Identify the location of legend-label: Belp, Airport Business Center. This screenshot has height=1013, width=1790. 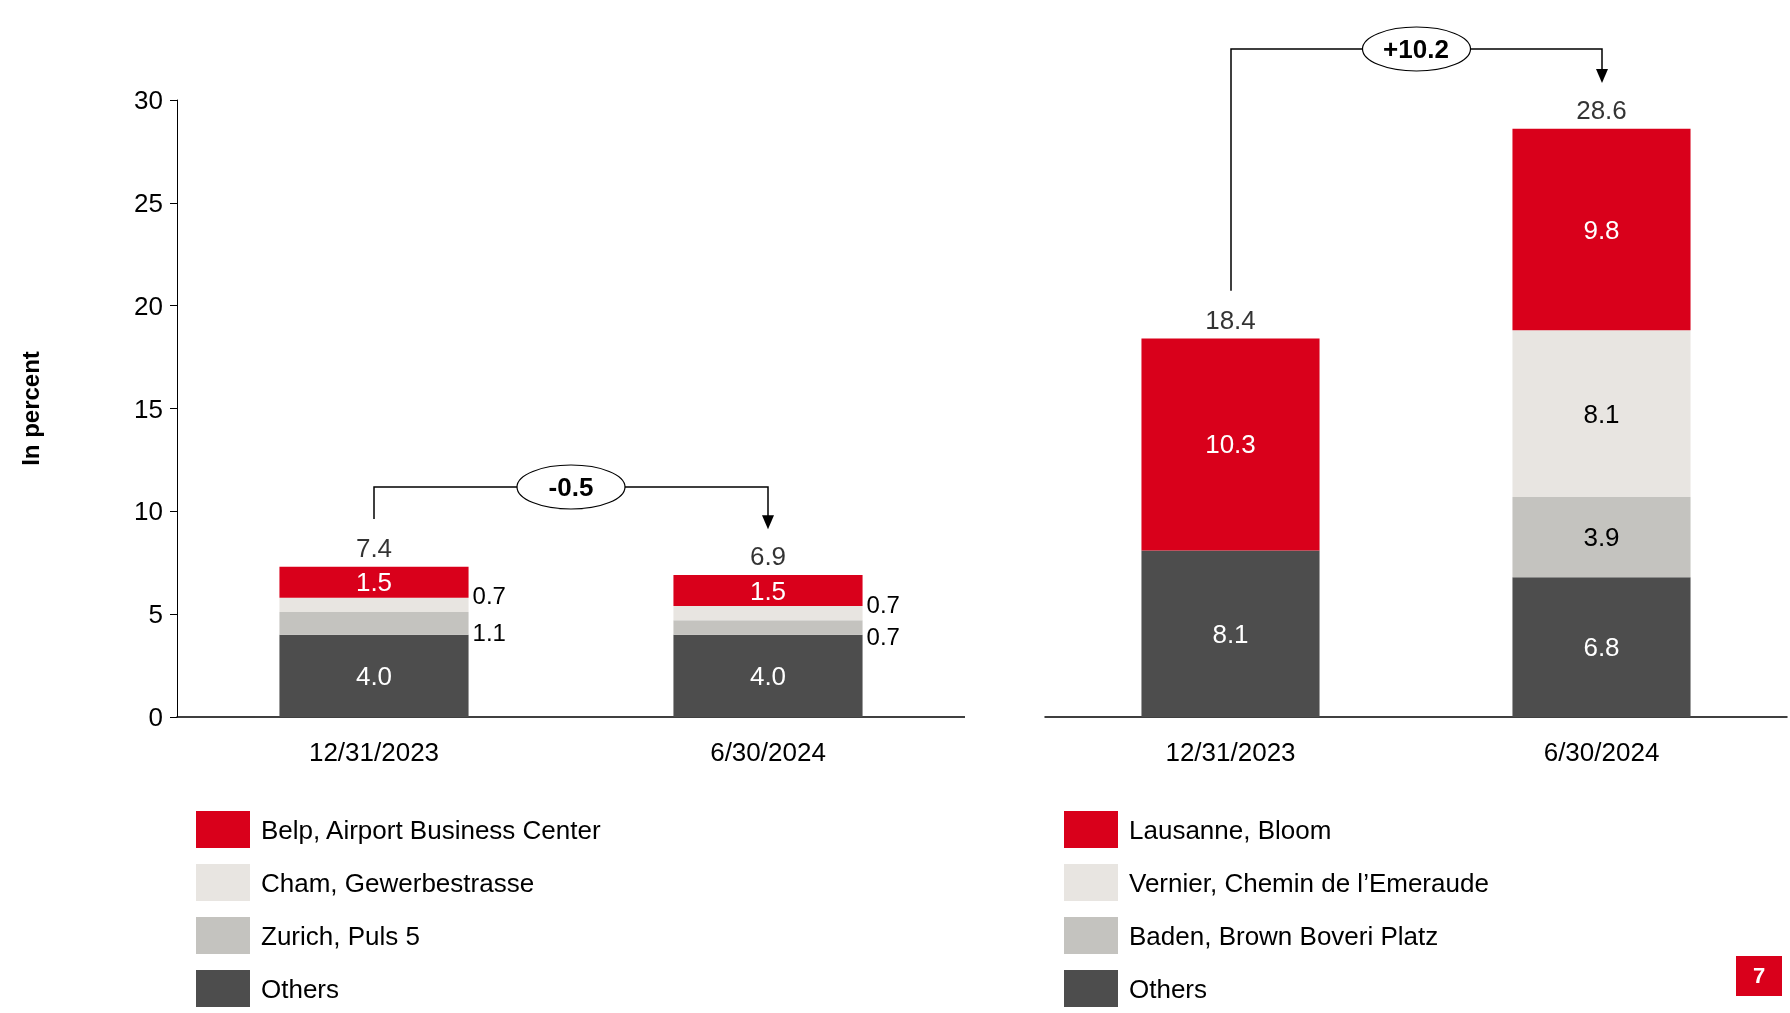
(431, 829).